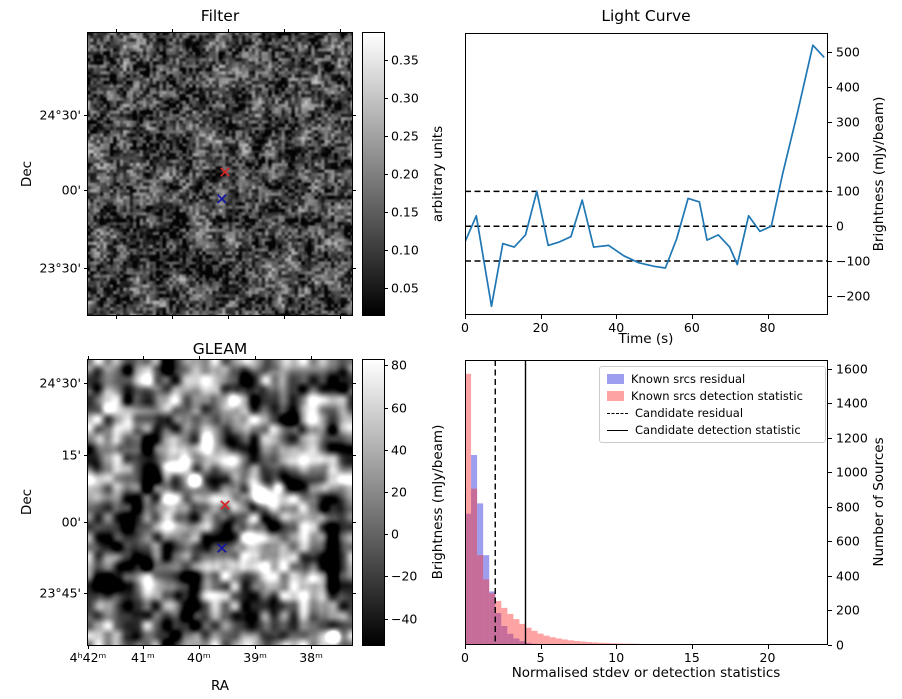 The width and height of the screenshot is (902, 699). Describe the element at coordinates (373, 502) in the screenshot. I see `gleam-colorbar` at that location.